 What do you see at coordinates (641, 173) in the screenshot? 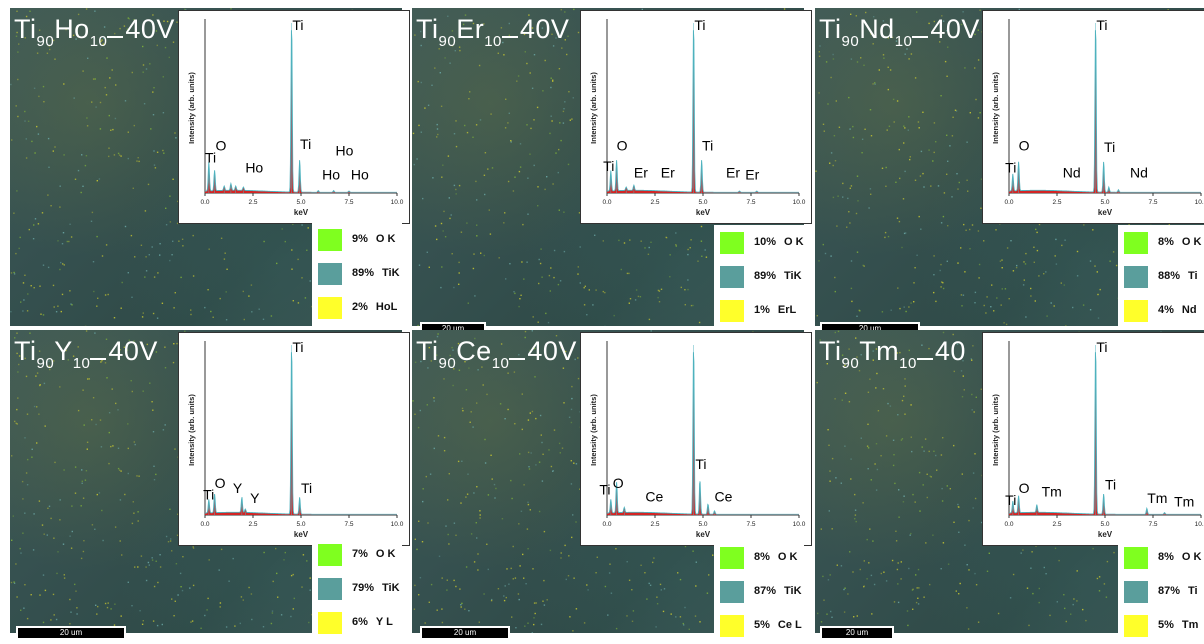
I see `peak-label: Er` at bounding box center [641, 173].